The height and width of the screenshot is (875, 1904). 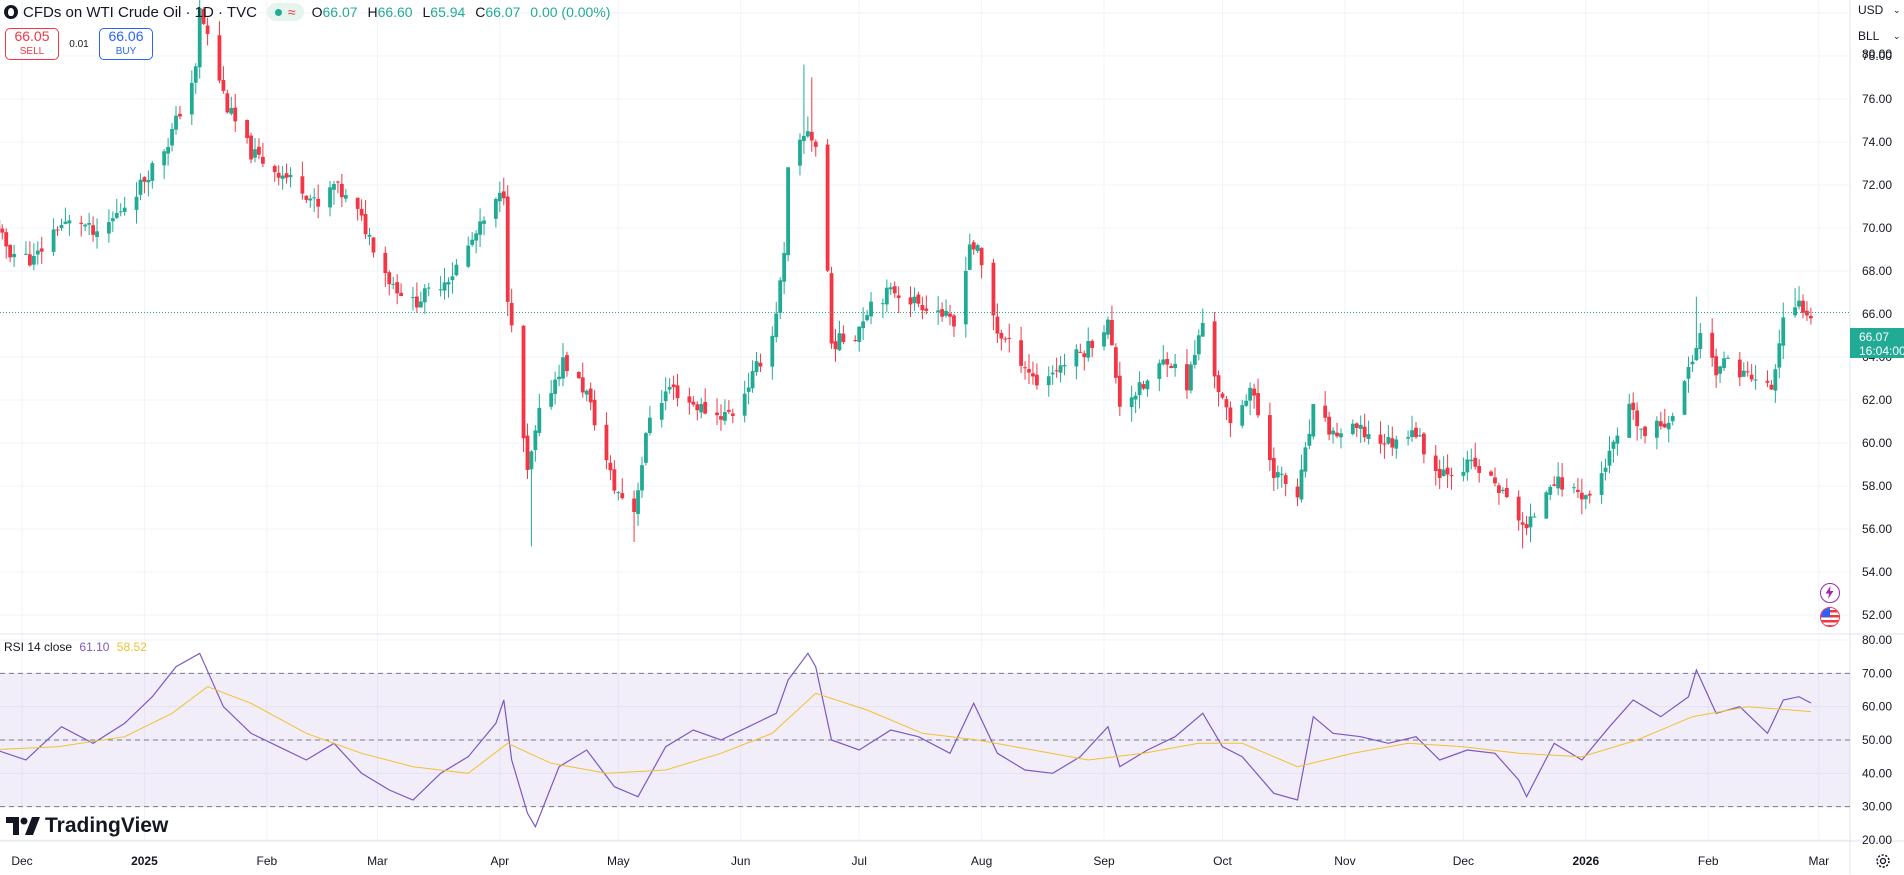 I want to click on time-axis-label: Jul, so click(x=859, y=861).